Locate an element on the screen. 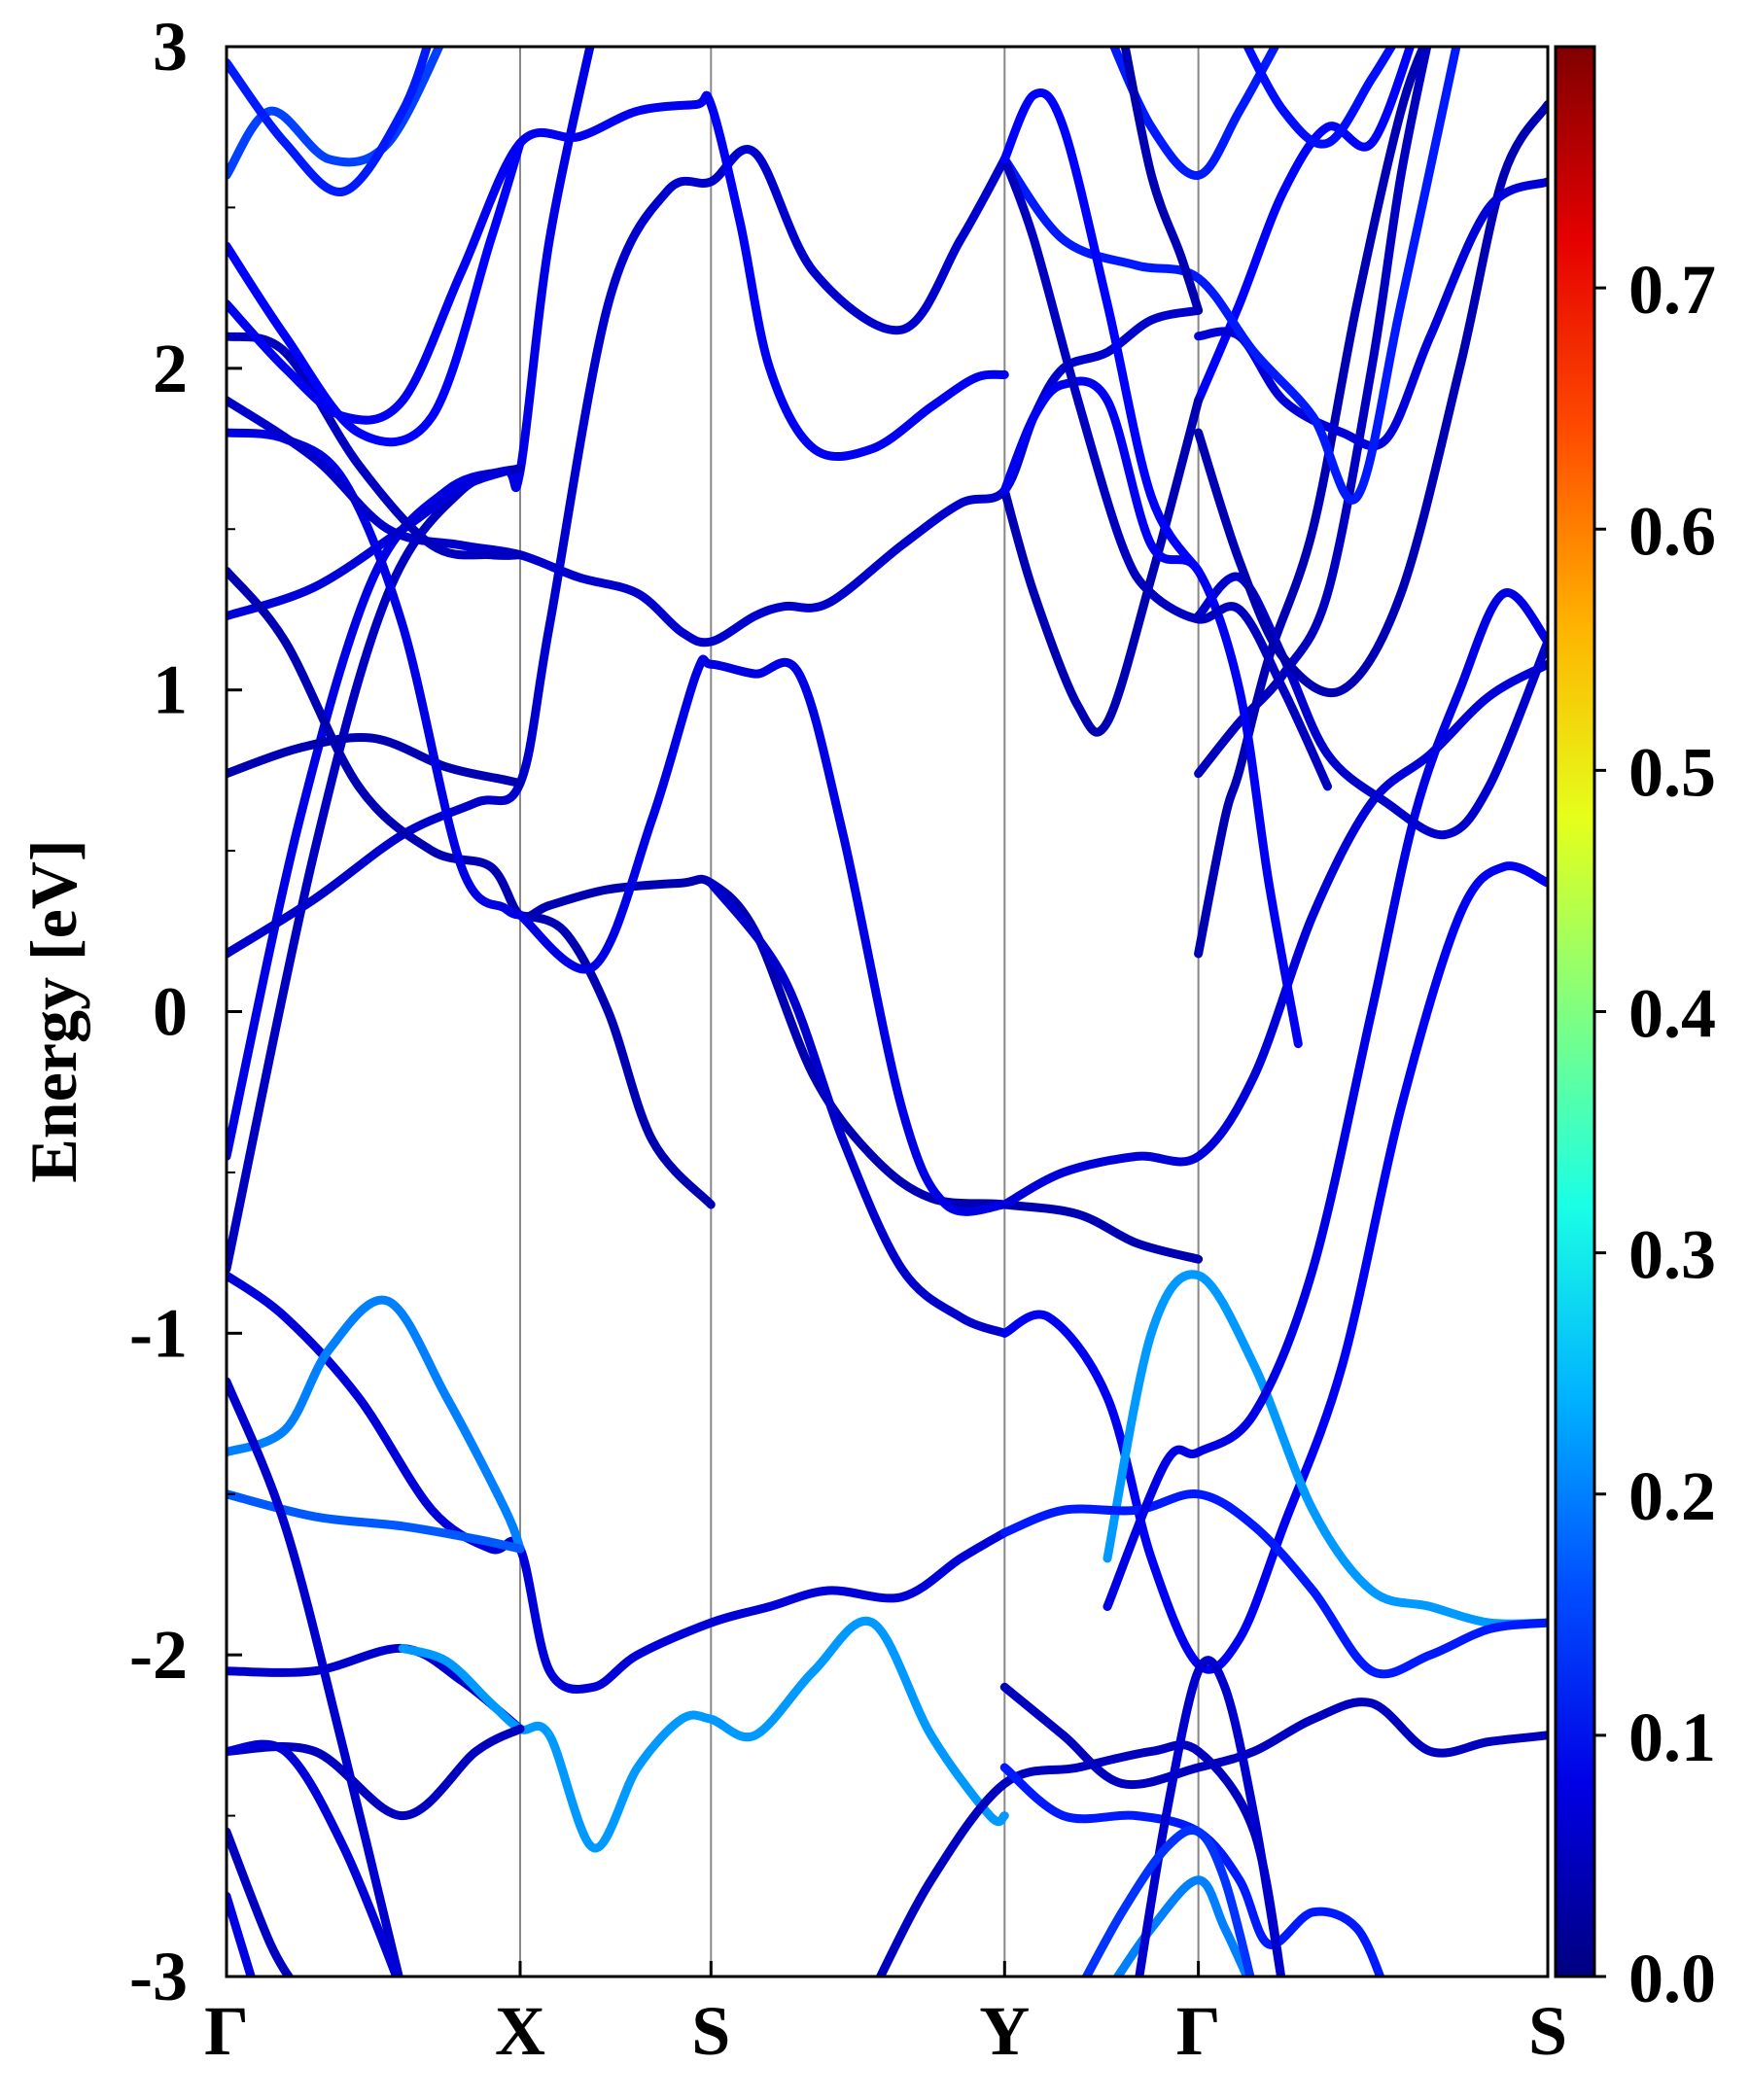 Image resolution: width=1750 pixels, height=2100 pixels. y-axis-title: Energy [eV] is located at coordinates (53, 1010).